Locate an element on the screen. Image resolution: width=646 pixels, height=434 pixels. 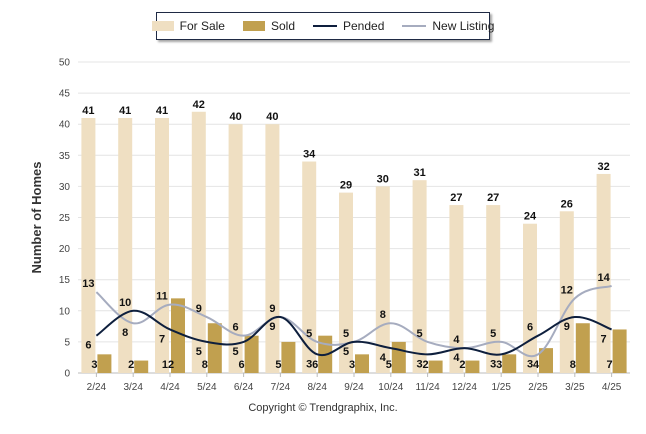
data-label-for-sale: 42 is located at coordinates (199, 105).